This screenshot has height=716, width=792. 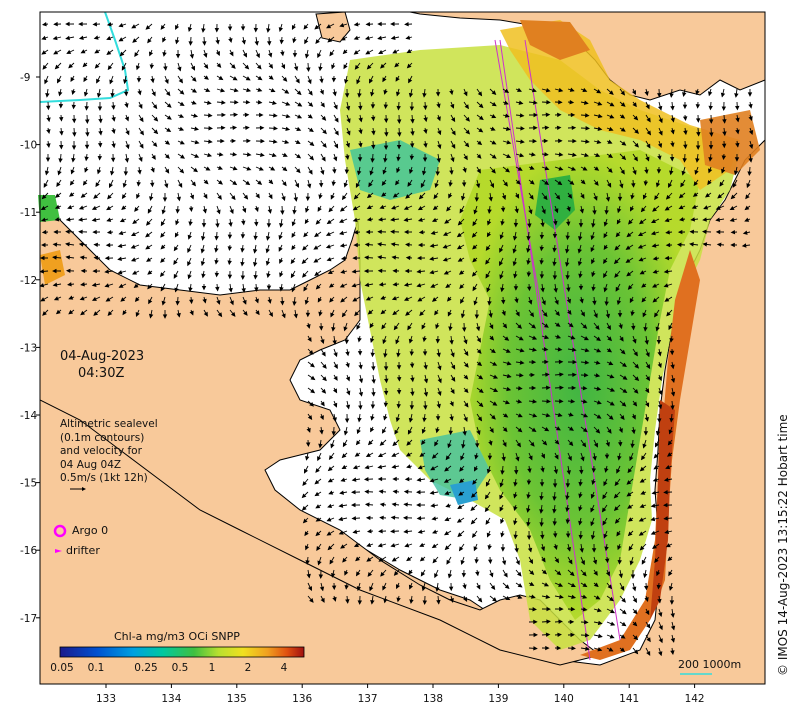 I want to click on lon-tick-label: 137, so click(x=368, y=699).